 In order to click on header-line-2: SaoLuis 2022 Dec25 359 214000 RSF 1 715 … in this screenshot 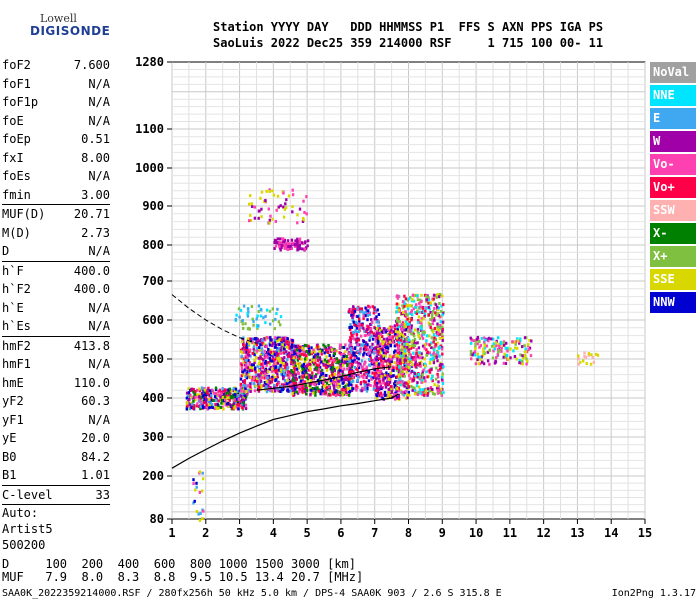, I will do `click(408, 43)`.